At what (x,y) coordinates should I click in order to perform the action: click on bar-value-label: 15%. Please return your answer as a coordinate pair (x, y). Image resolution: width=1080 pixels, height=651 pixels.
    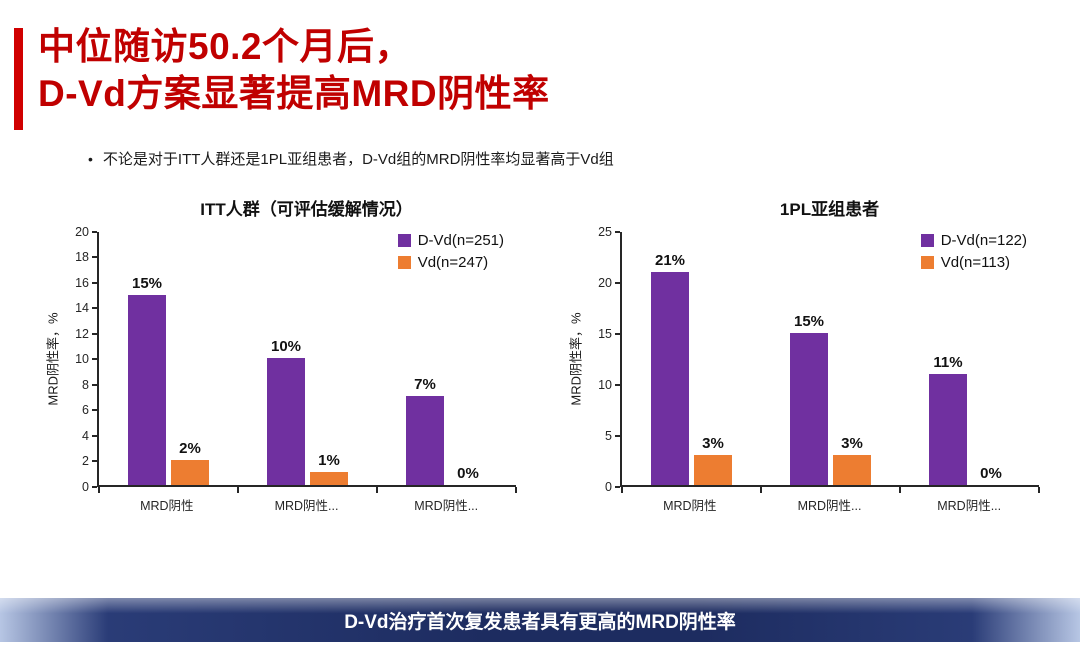
    Looking at the image, I should click on (147, 284).